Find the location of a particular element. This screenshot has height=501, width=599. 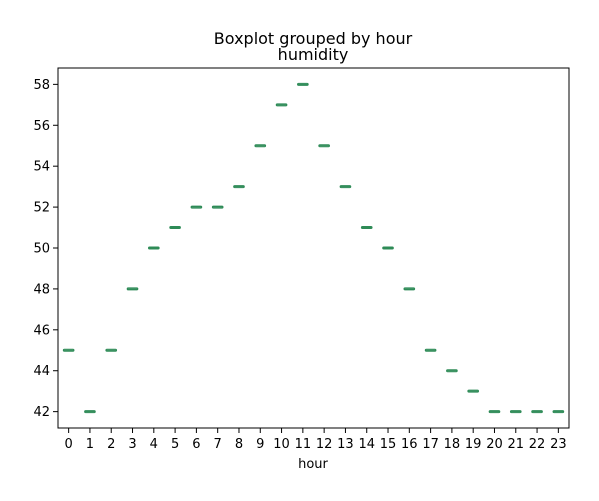

y-tick-label: 52 is located at coordinates (41, 208).